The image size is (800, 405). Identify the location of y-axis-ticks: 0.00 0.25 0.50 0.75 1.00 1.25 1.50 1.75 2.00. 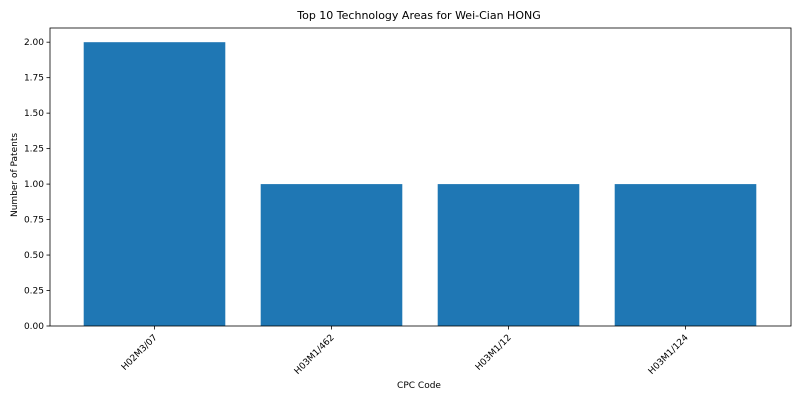
(37, 185).